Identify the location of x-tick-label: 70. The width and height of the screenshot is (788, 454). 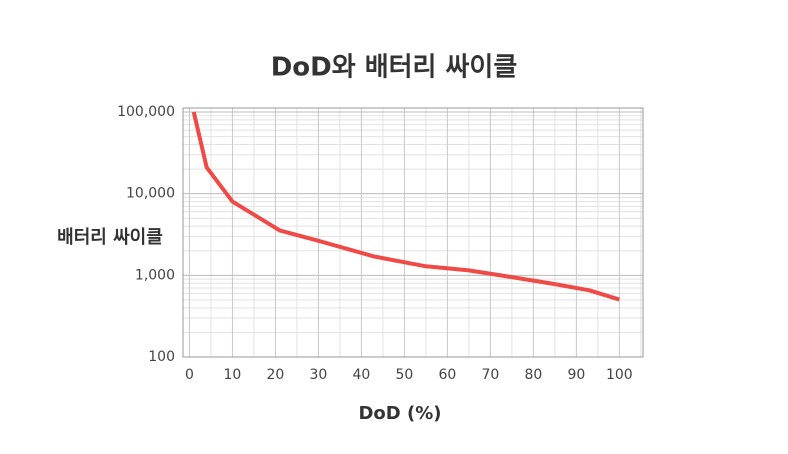
(490, 375).